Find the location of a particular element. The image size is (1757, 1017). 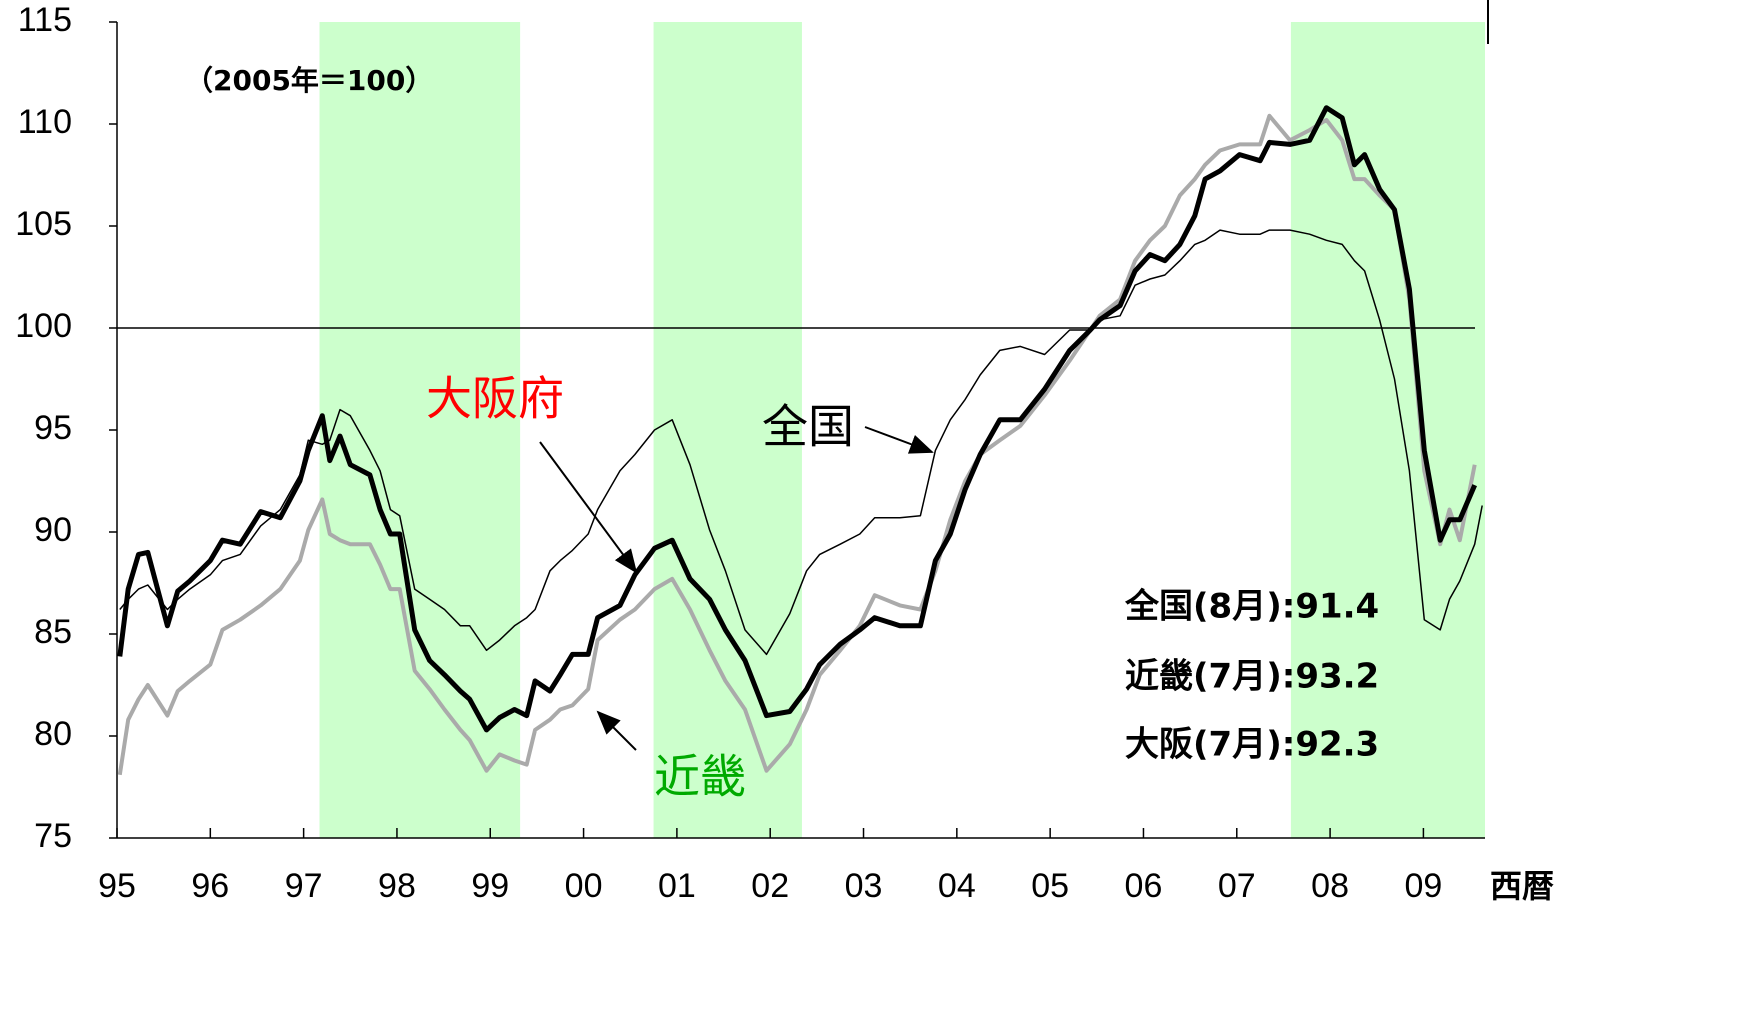

y-tick-label: 105 is located at coordinates (43, 224).